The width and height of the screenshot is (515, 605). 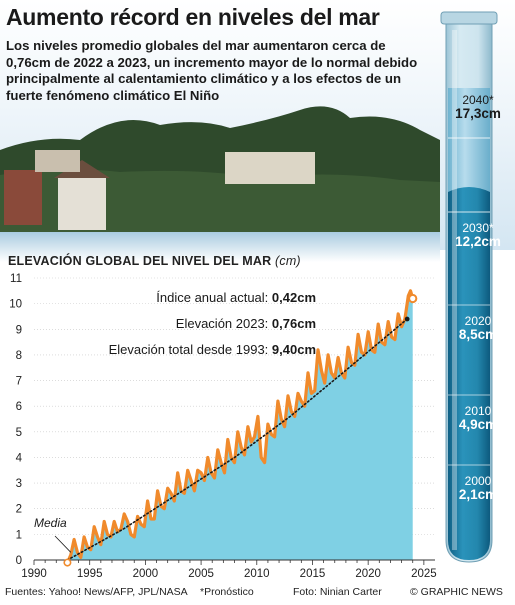 I want to click on chart-title: ELEVACIÓN GLOBAL DEL NIVEL DEL MAR (cm), so click(x=154, y=261).